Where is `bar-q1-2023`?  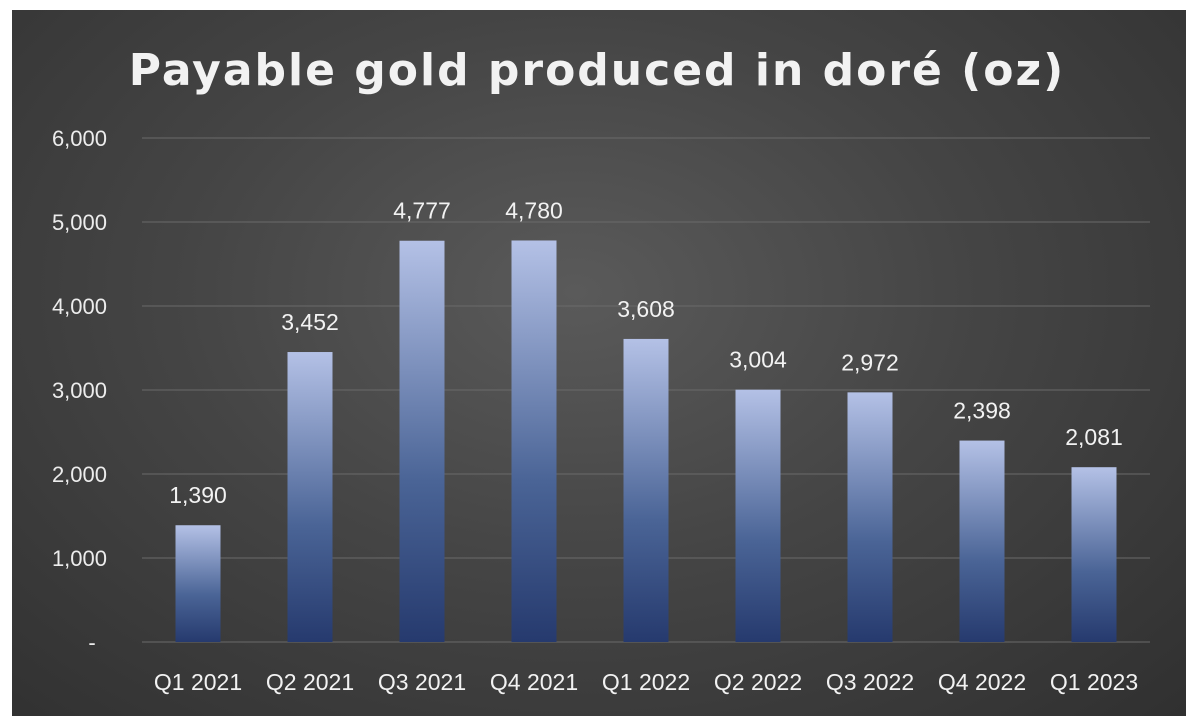
bar-q1-2023 is located at coordinates (1094, 554).